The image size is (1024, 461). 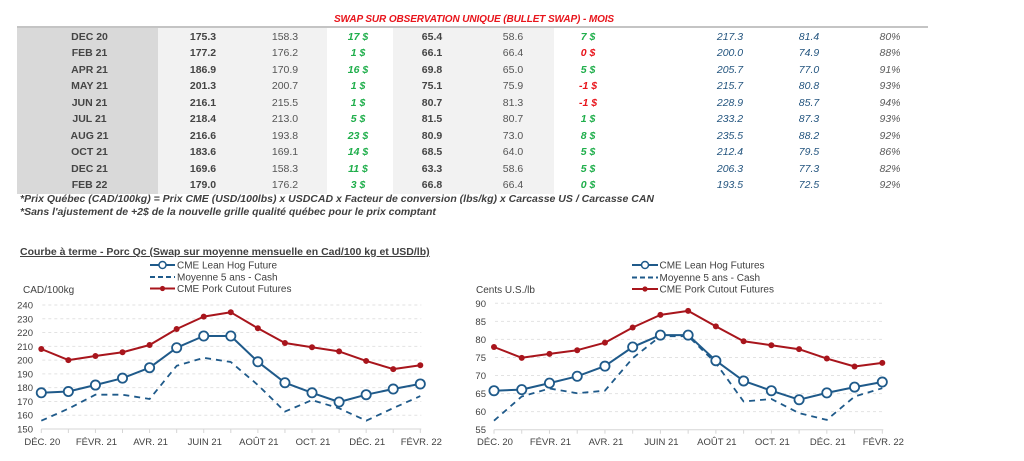 What do you see at coordinates (358, 36) in the screenshot?
I see `spread-cad-cell: 17 $` at bounding box center [358, 36].